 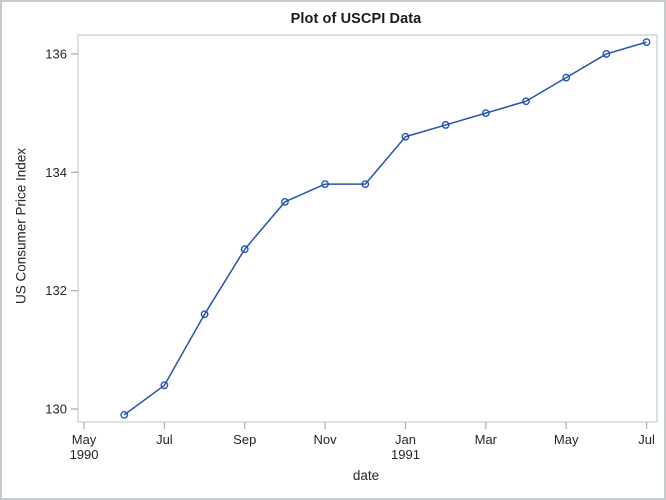 I want to click on x-tick-label: Mar, so click(x=486, y=439).